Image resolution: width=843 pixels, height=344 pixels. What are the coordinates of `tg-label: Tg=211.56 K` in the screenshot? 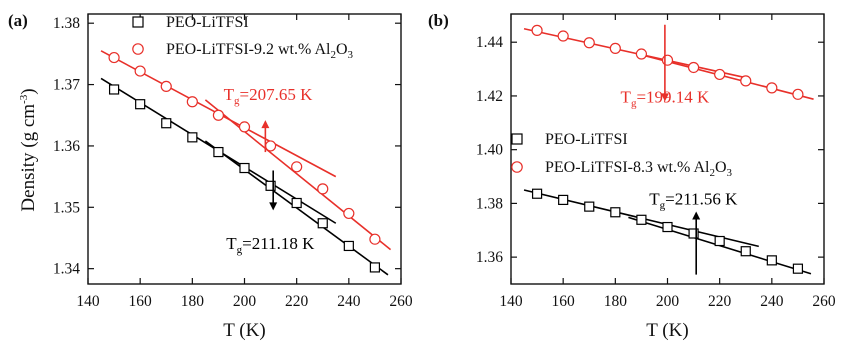 It's located at (693, 201).